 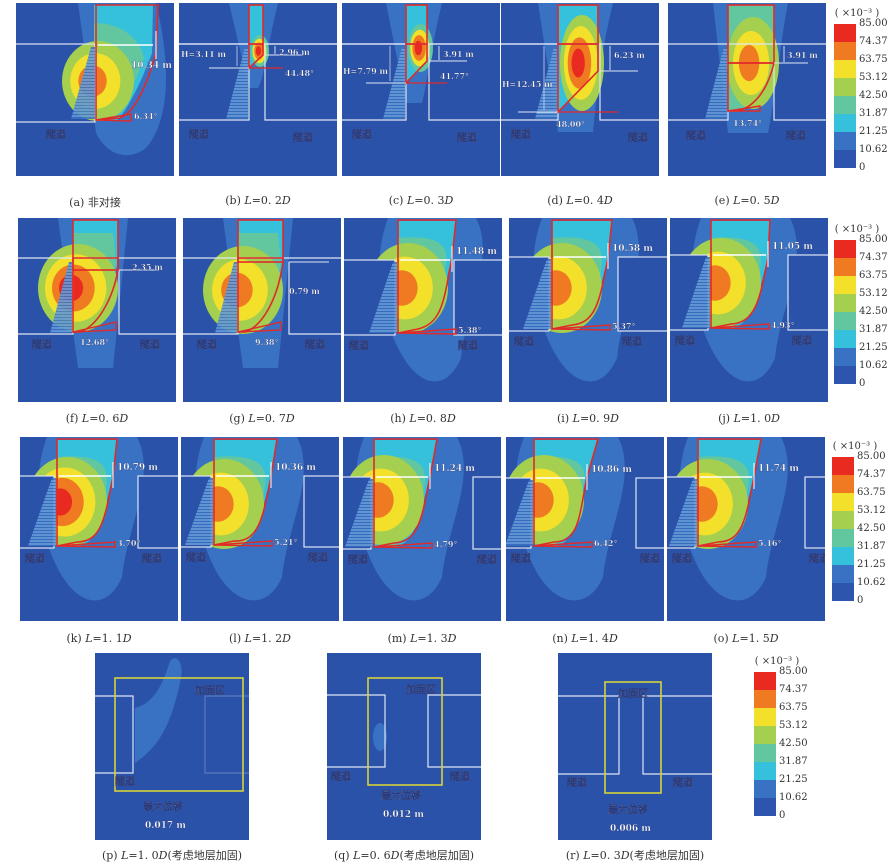 I want to click on reinforcement-zone-label: 加固区, so click(x=632, y=693).